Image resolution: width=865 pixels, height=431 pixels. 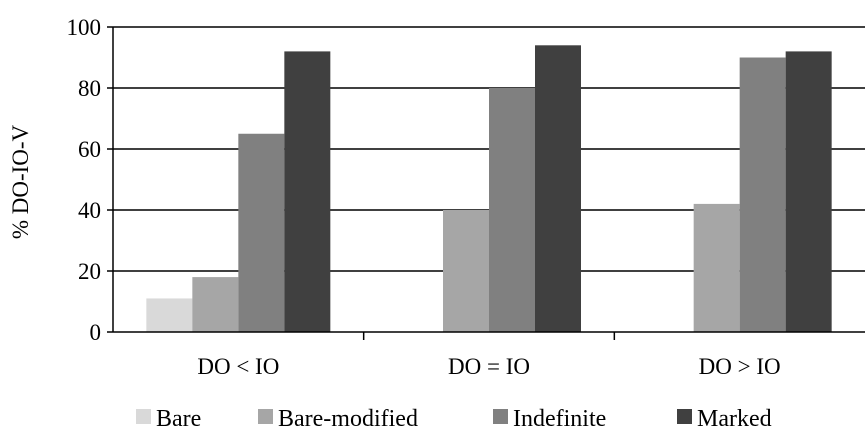 I want to click on x-tick-labels: DO < IO DO = IO DO > IO, so click(x=489, y=355).